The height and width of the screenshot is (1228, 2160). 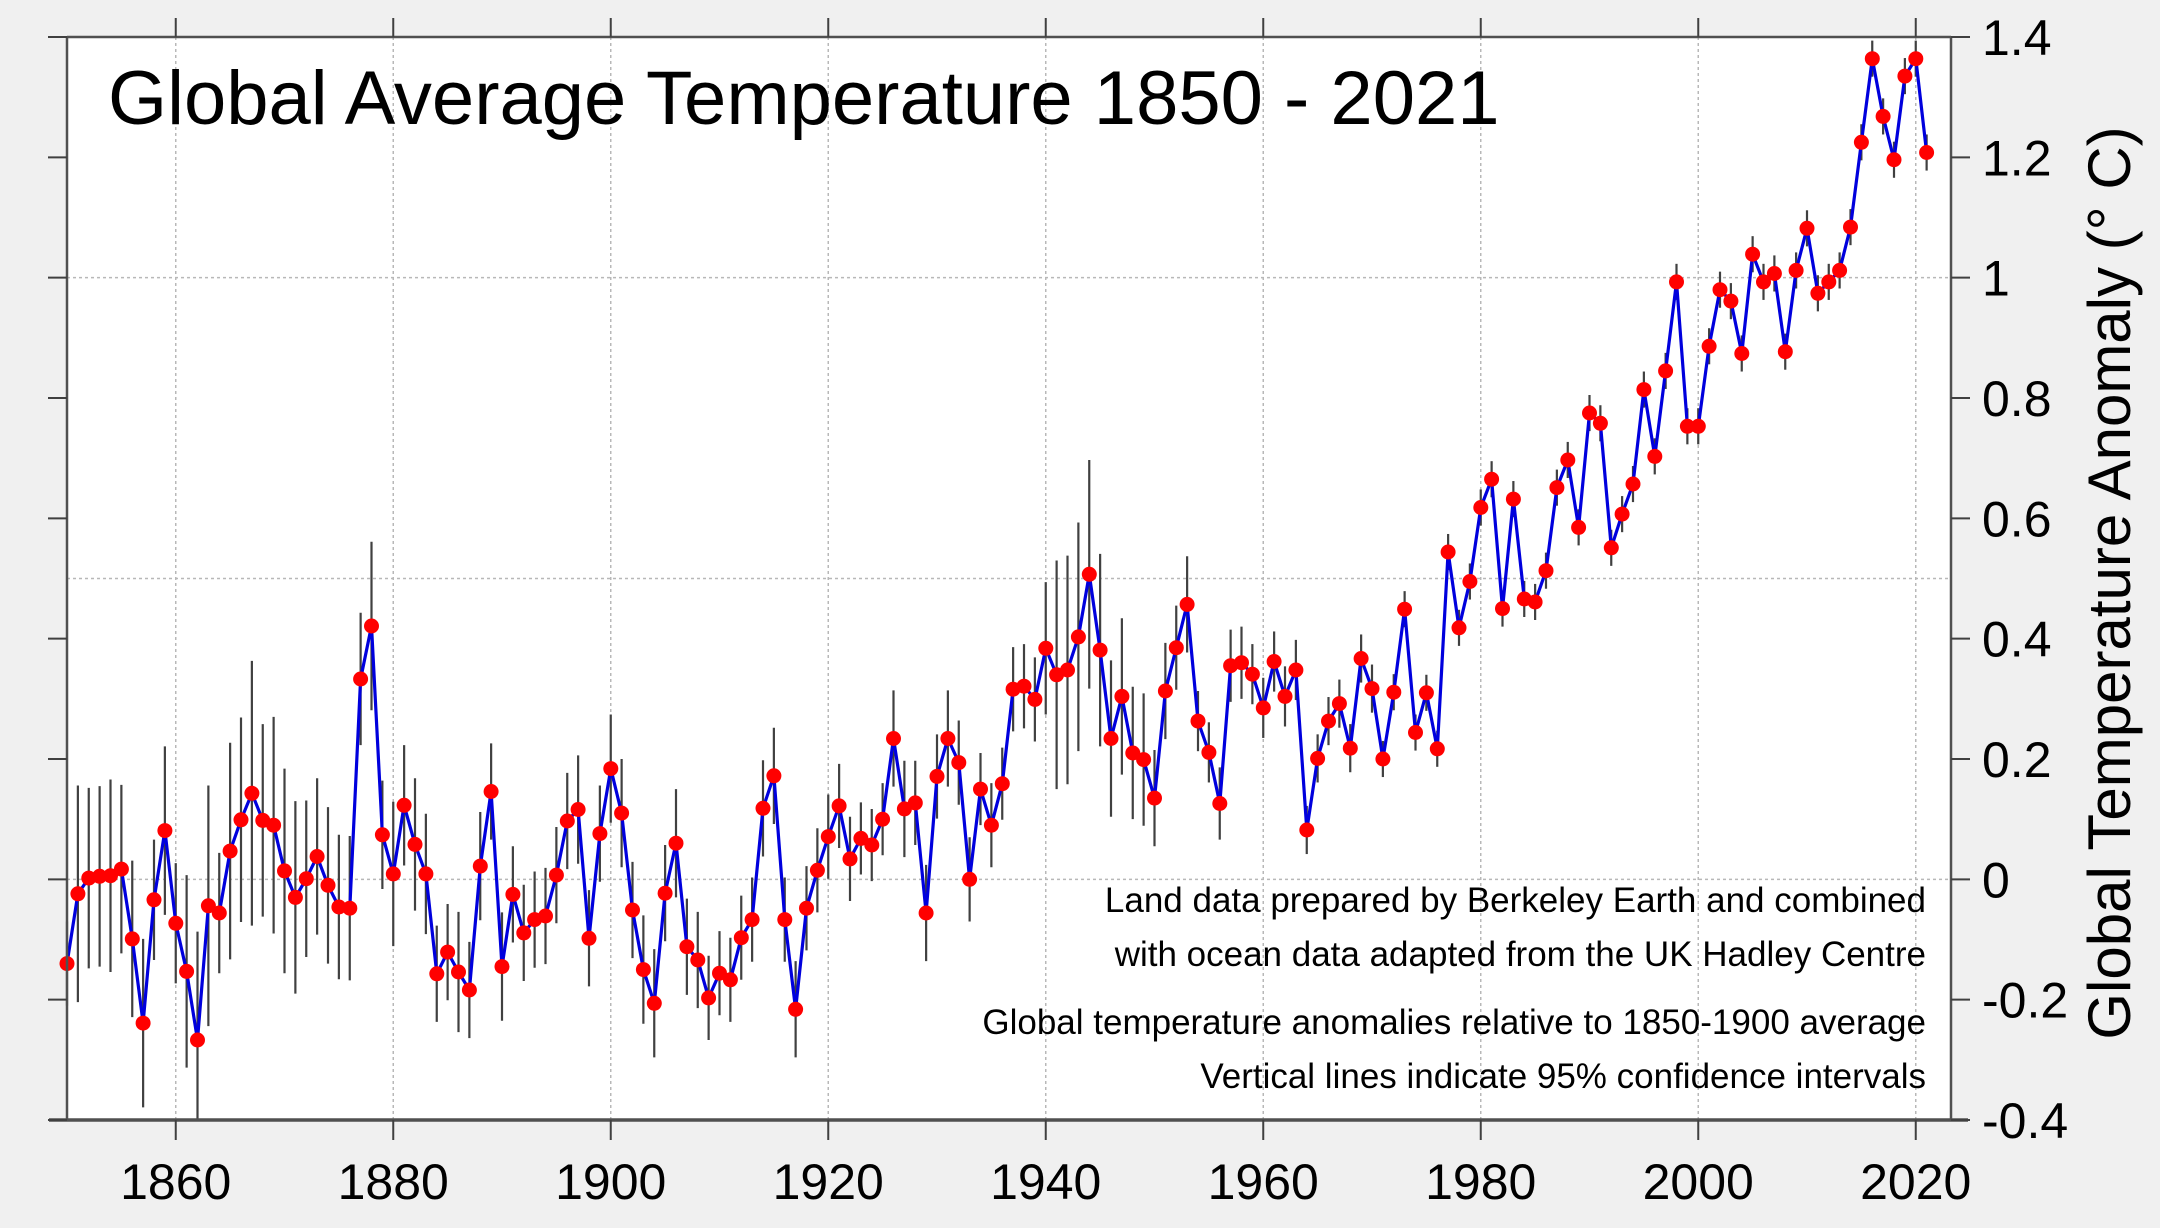 What do you see at coordinates (804, 98) in the screenshot?
I see `chart-title: Global Average Temperature 1850 - 2021` at bounding box center [804, 98].